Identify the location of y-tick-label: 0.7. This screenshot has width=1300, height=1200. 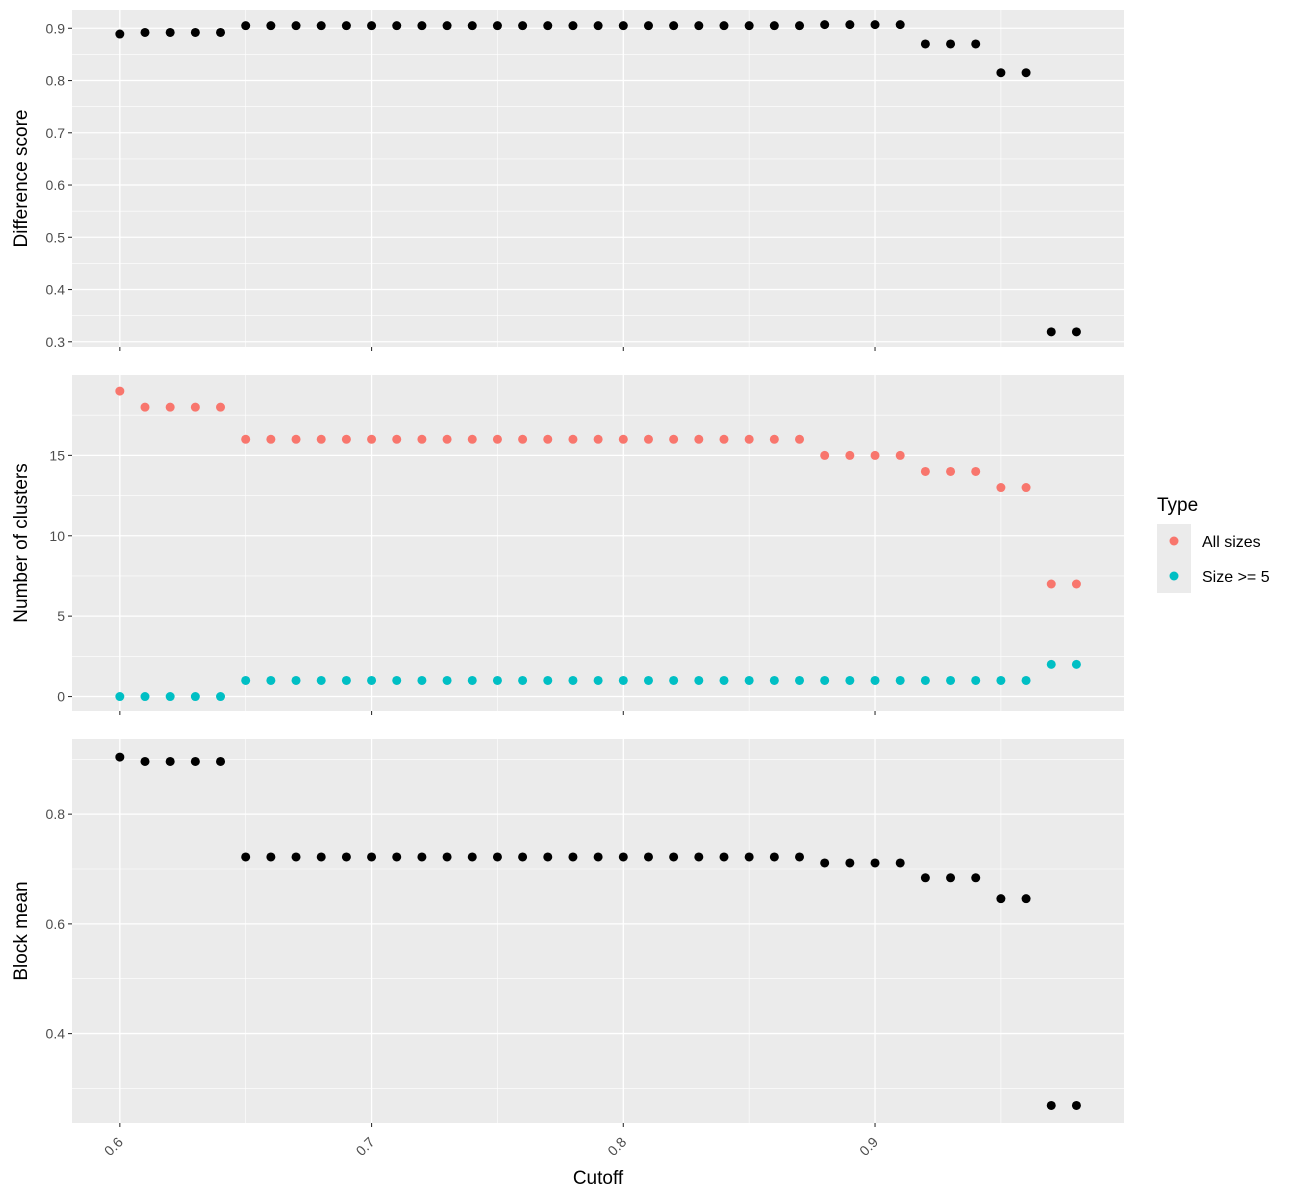
(56, 133).